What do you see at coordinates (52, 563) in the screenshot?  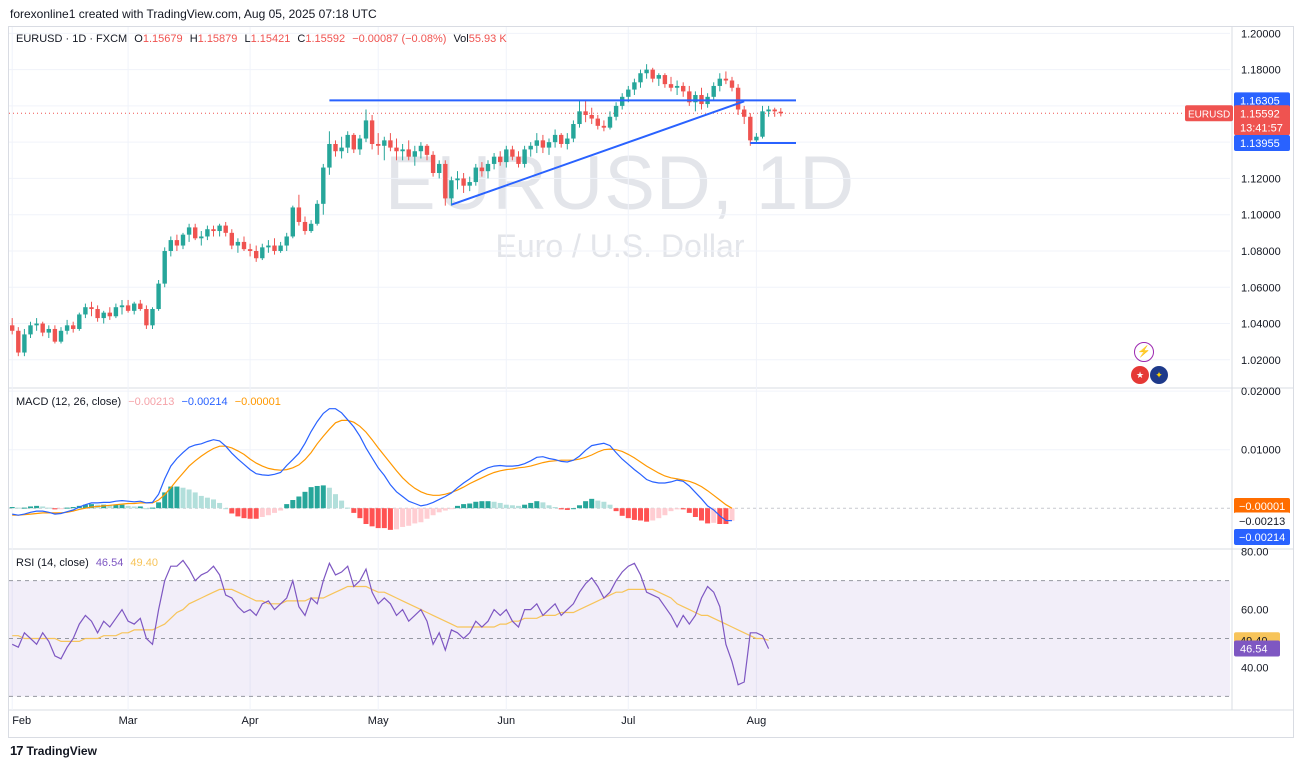 I see `rsi-legend-name: RSI (14, close)` at bounding box center [52, 563].